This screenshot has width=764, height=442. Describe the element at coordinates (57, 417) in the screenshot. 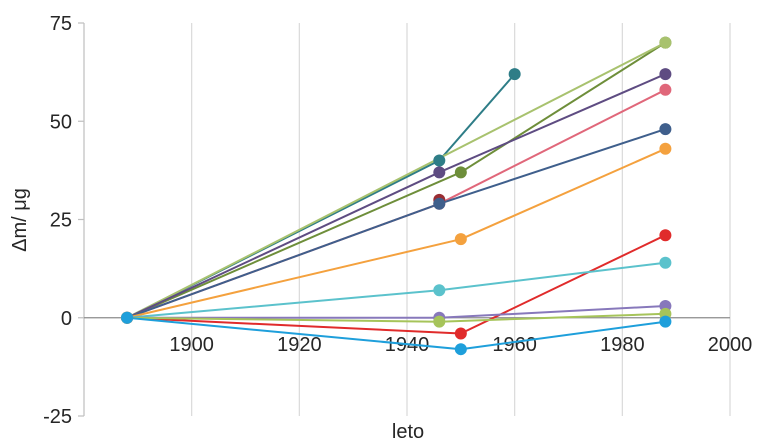

I see `y-tick-label: -25` at that location.